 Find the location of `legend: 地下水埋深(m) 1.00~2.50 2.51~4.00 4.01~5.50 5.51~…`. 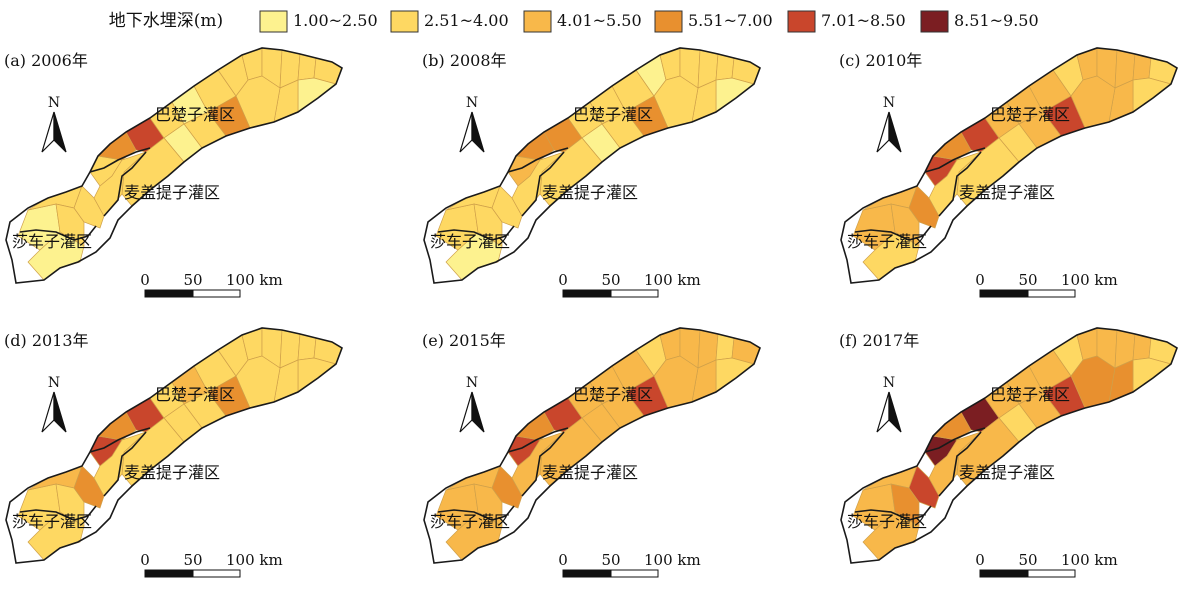

legend: 地下水埋深(m) 1.00~2.50 2.51~4.00 4.01~5.50 5.51~… is located at coordinates (574, 21).